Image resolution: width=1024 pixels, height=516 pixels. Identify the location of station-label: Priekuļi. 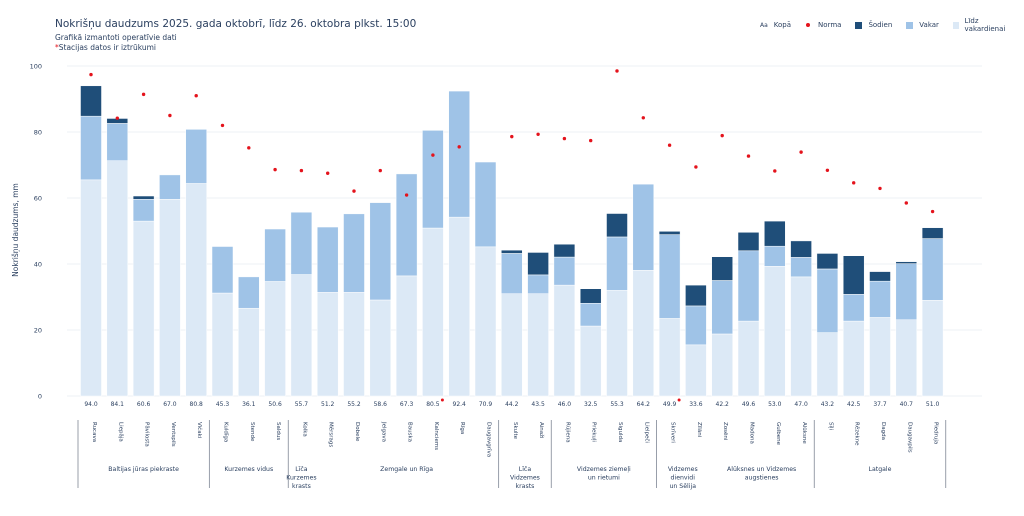
(594, 432).